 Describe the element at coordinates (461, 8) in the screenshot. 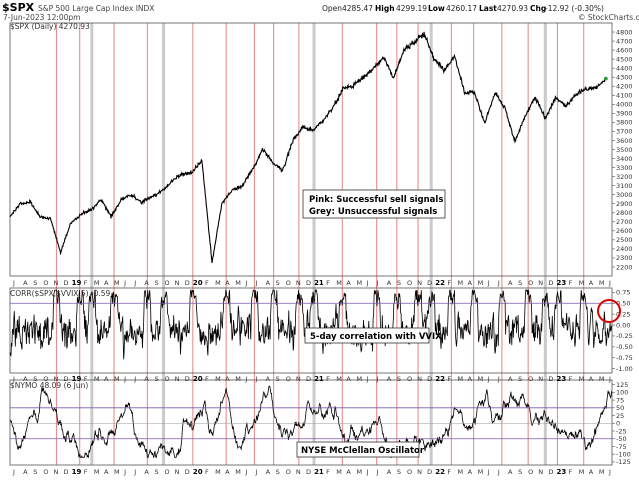

I see `low-value: 4260.17` at that location.